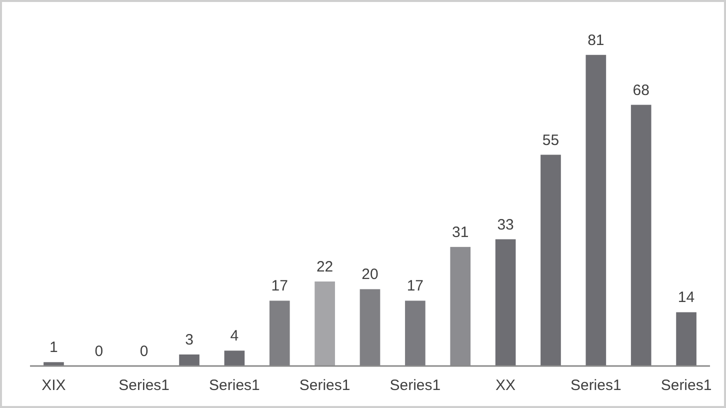 This screenshot has height=408, width=726. I want to click on data-label: 33, so click(505, 225).